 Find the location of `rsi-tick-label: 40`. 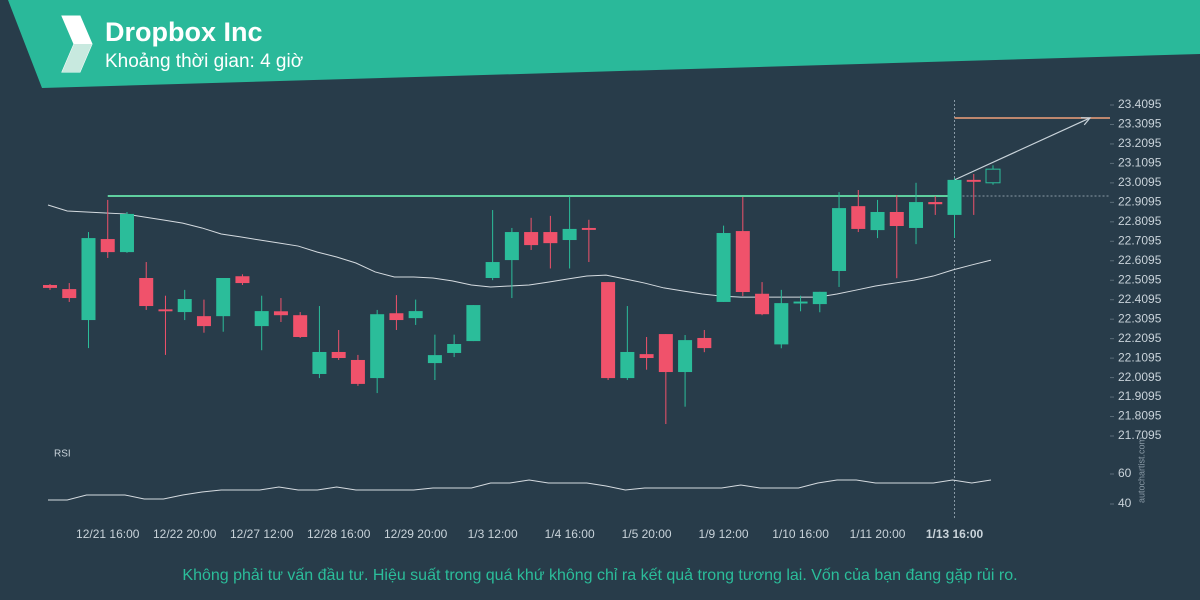

rsi-tick-label: 40 is located at coordinates (1125, 503).